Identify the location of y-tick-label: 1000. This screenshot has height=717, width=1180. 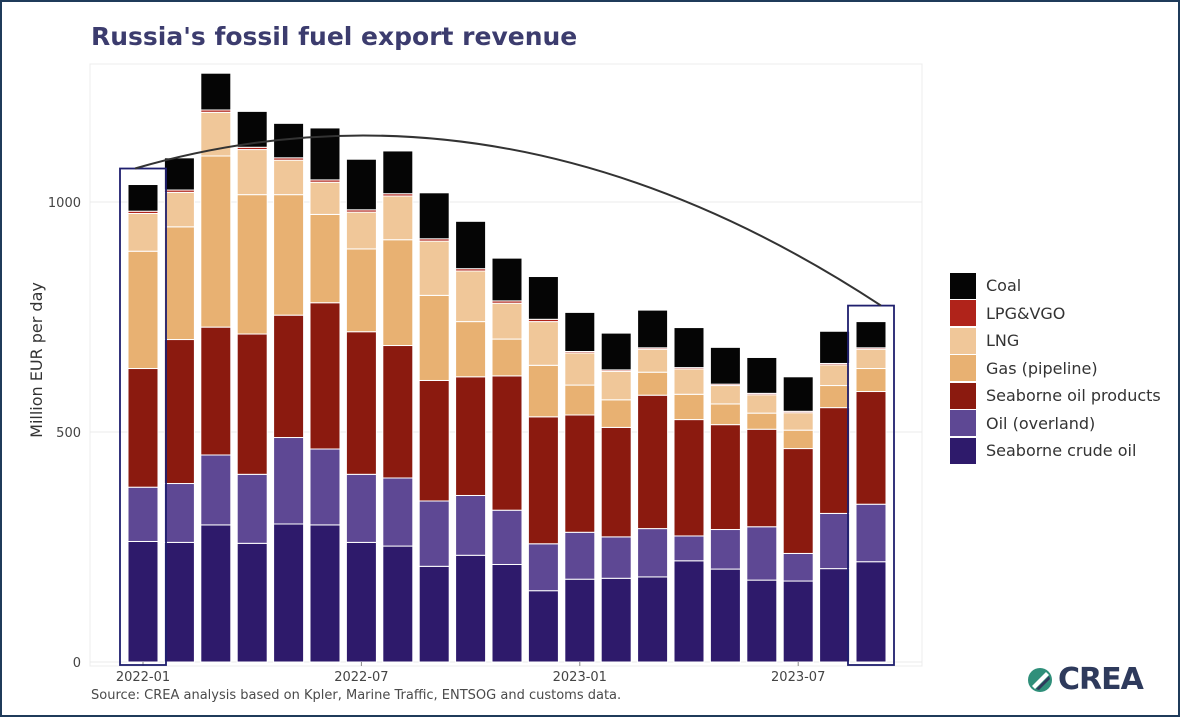
(64, 203).